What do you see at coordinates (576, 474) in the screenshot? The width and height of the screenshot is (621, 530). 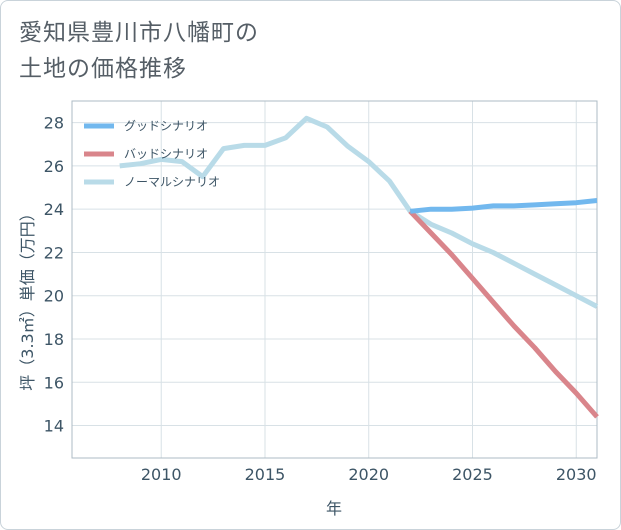 I see `x-tick-label: 2030` at bounding box center [576, 474].